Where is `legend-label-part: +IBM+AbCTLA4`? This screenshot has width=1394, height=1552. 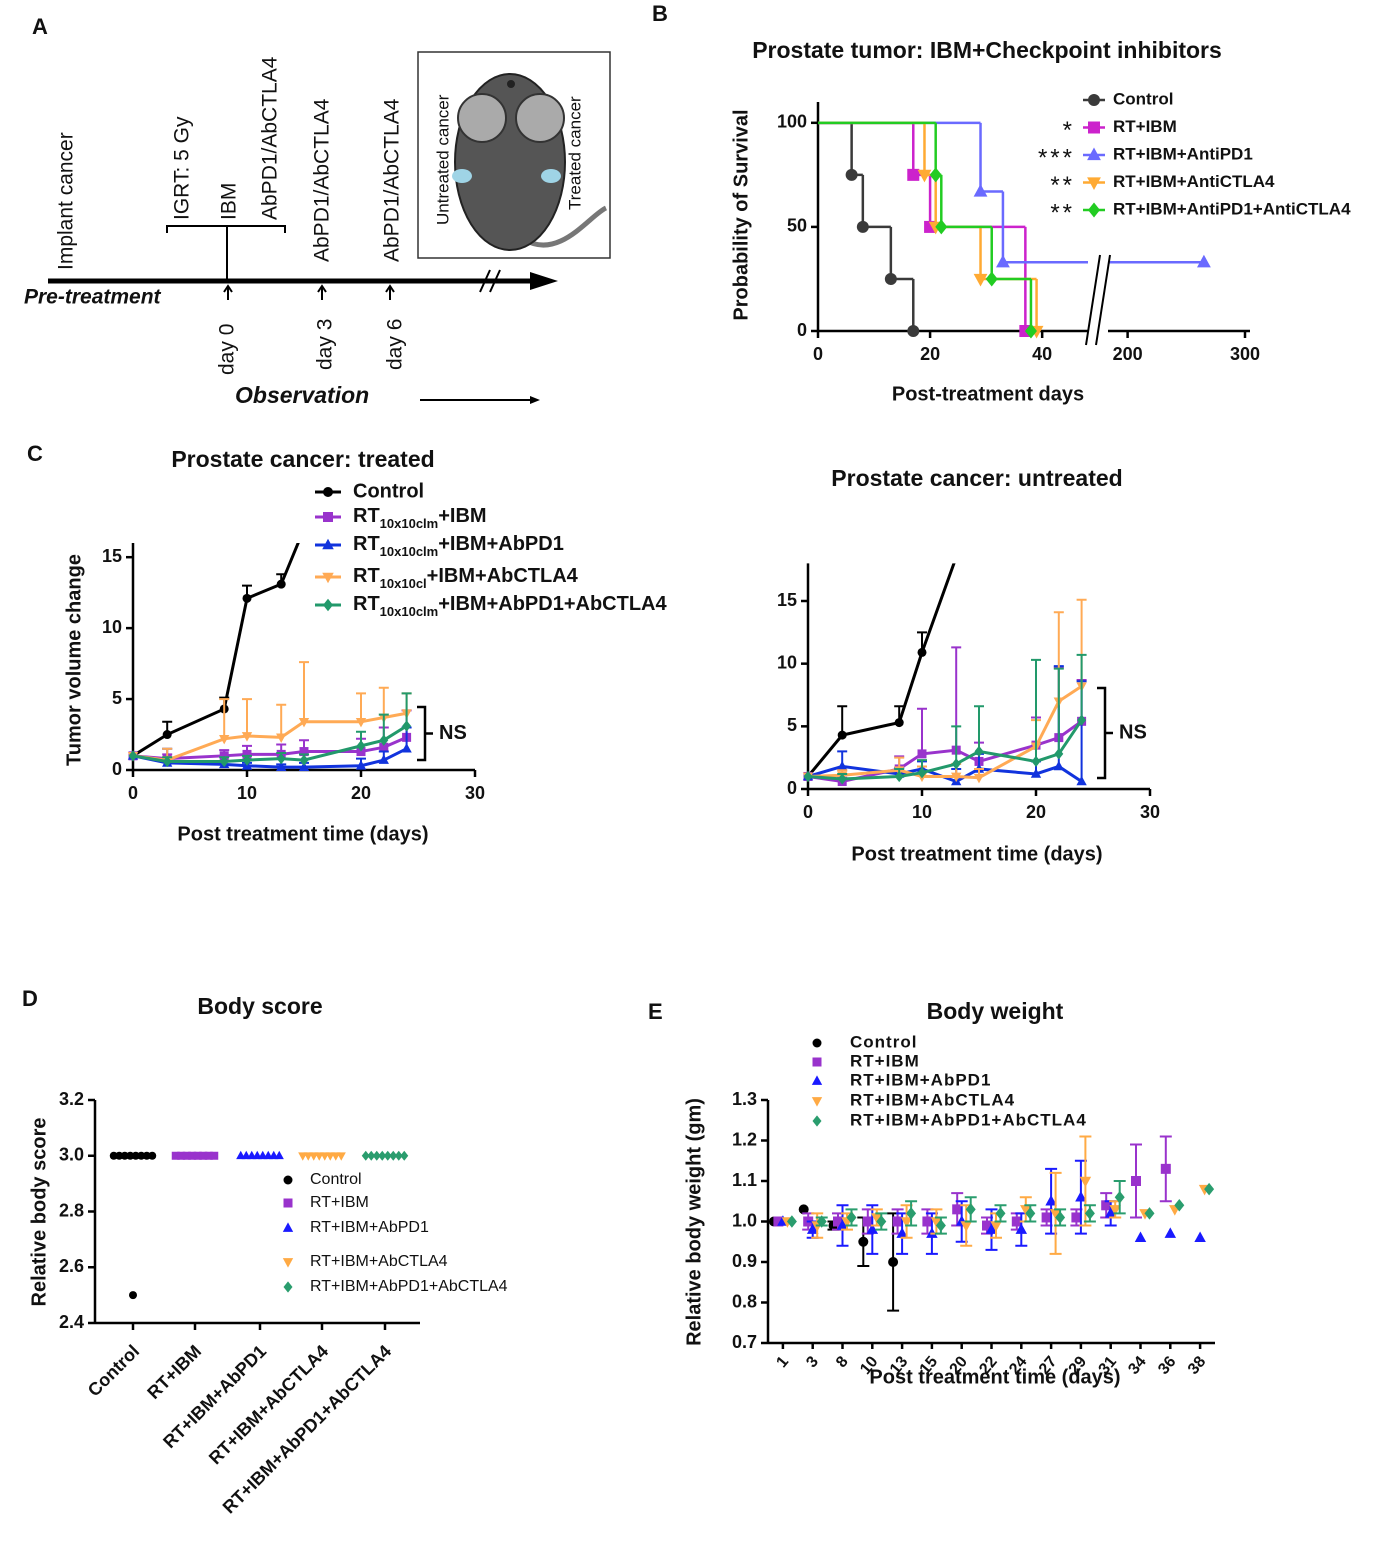 legend-label-part: +IBM+AbCTLA4 is located at coordinates (503, 576).